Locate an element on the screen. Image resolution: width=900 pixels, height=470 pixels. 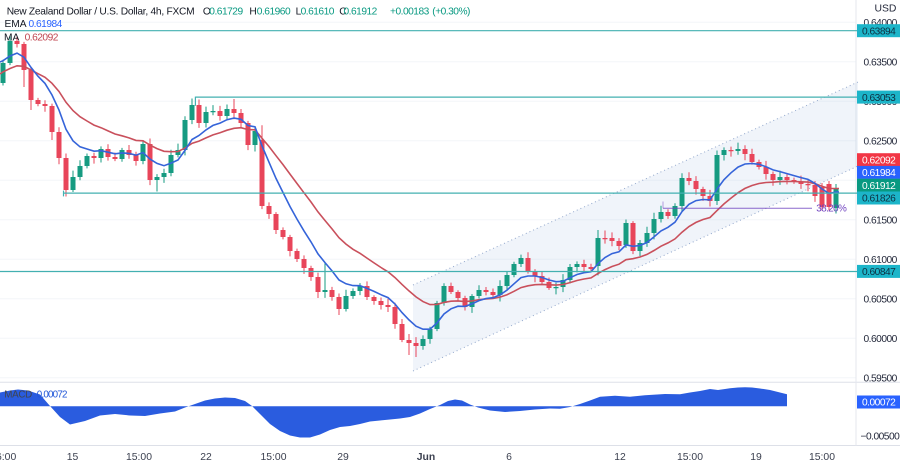
svg-text: 0.63500 is located at coordinates (881, 63).